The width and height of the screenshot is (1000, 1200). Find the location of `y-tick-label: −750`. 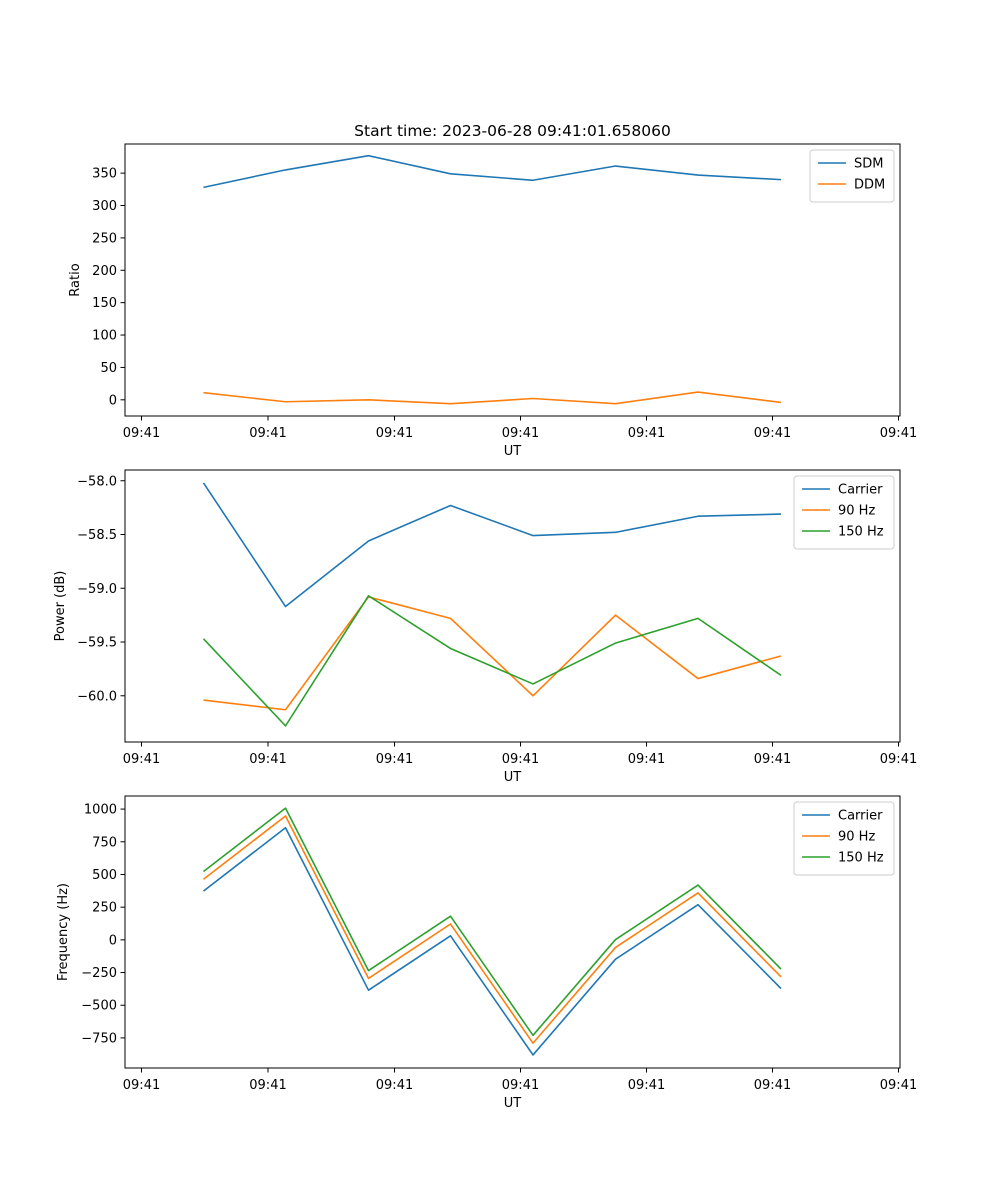

y-tick-label: −750 is located at coordinates (99, 1038).